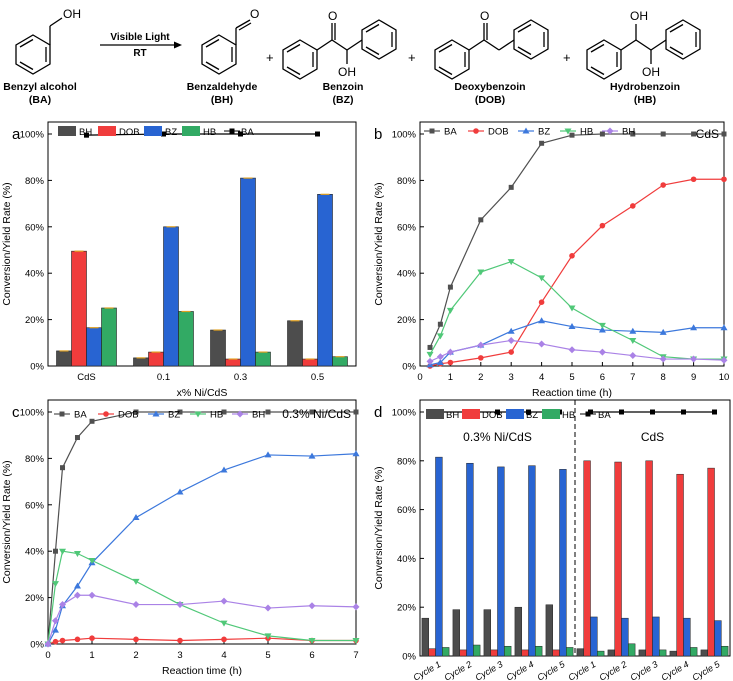 This screenshot has height=681, width=733. Describe the element at coordinates (378, 134) in the screenshot. I see `panel-letter: b` at that location.